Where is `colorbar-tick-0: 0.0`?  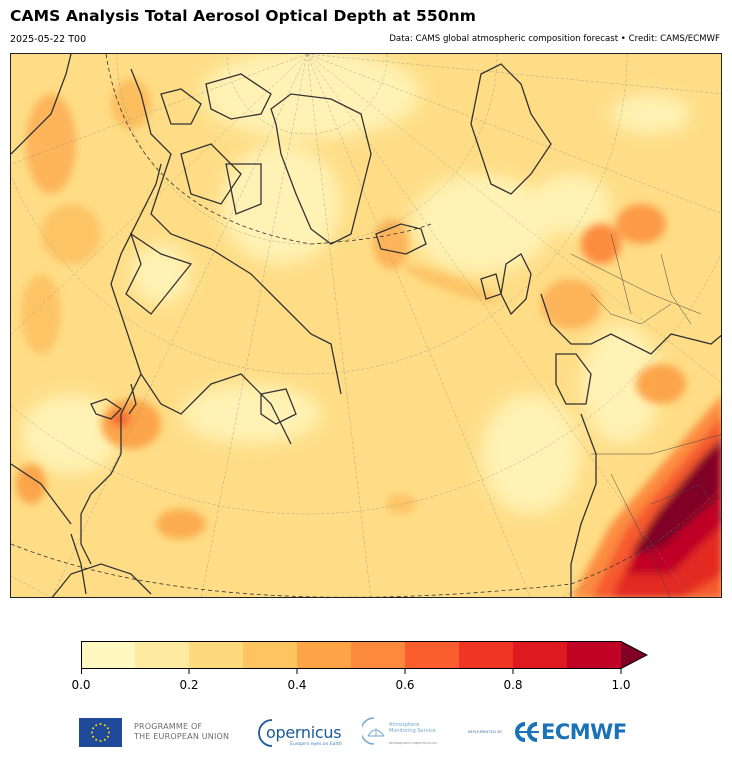 colorbar-tick-0: 0.0 is located at coordinates (81, 685).